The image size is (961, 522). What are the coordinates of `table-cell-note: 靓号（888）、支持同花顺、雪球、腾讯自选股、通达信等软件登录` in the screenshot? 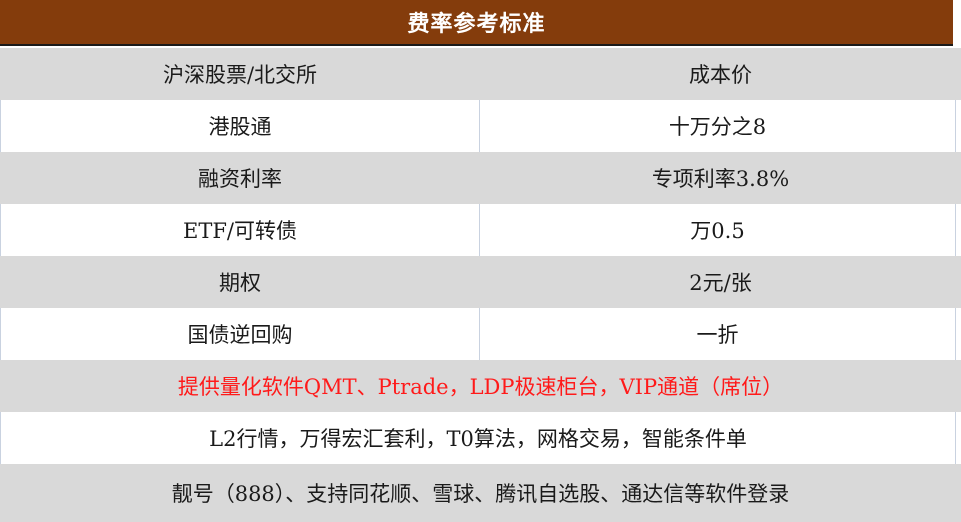 It's located at (480, 494).